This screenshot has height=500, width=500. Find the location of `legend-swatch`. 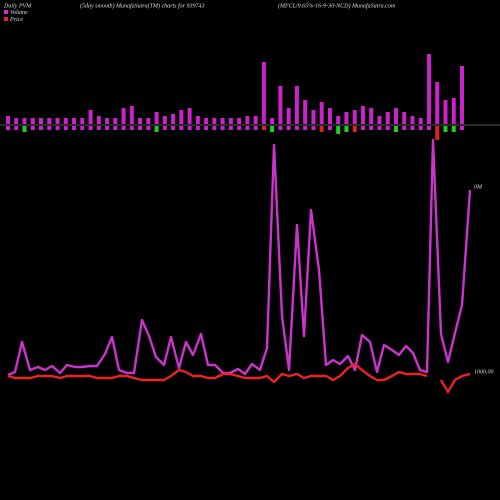

legend-swatch is located at coordinates (6, 12).